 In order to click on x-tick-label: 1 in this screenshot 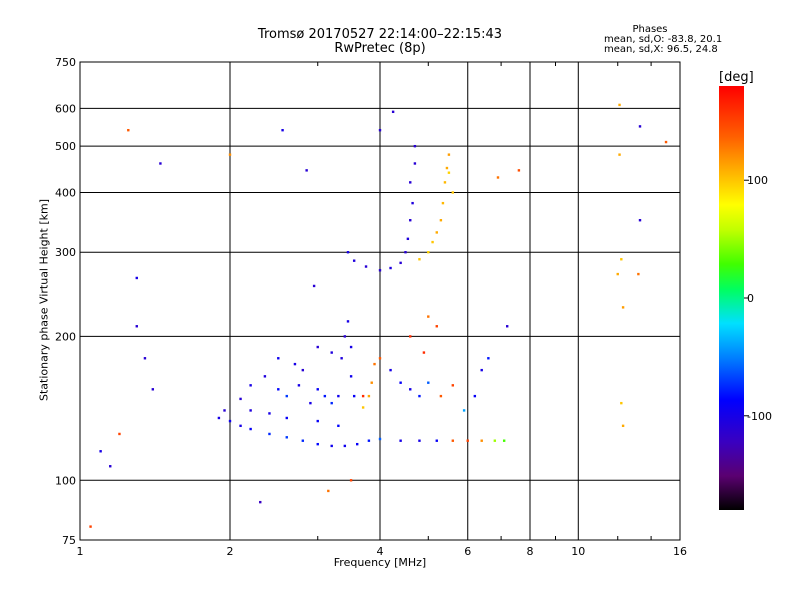, I will do `click(80, 551)`.